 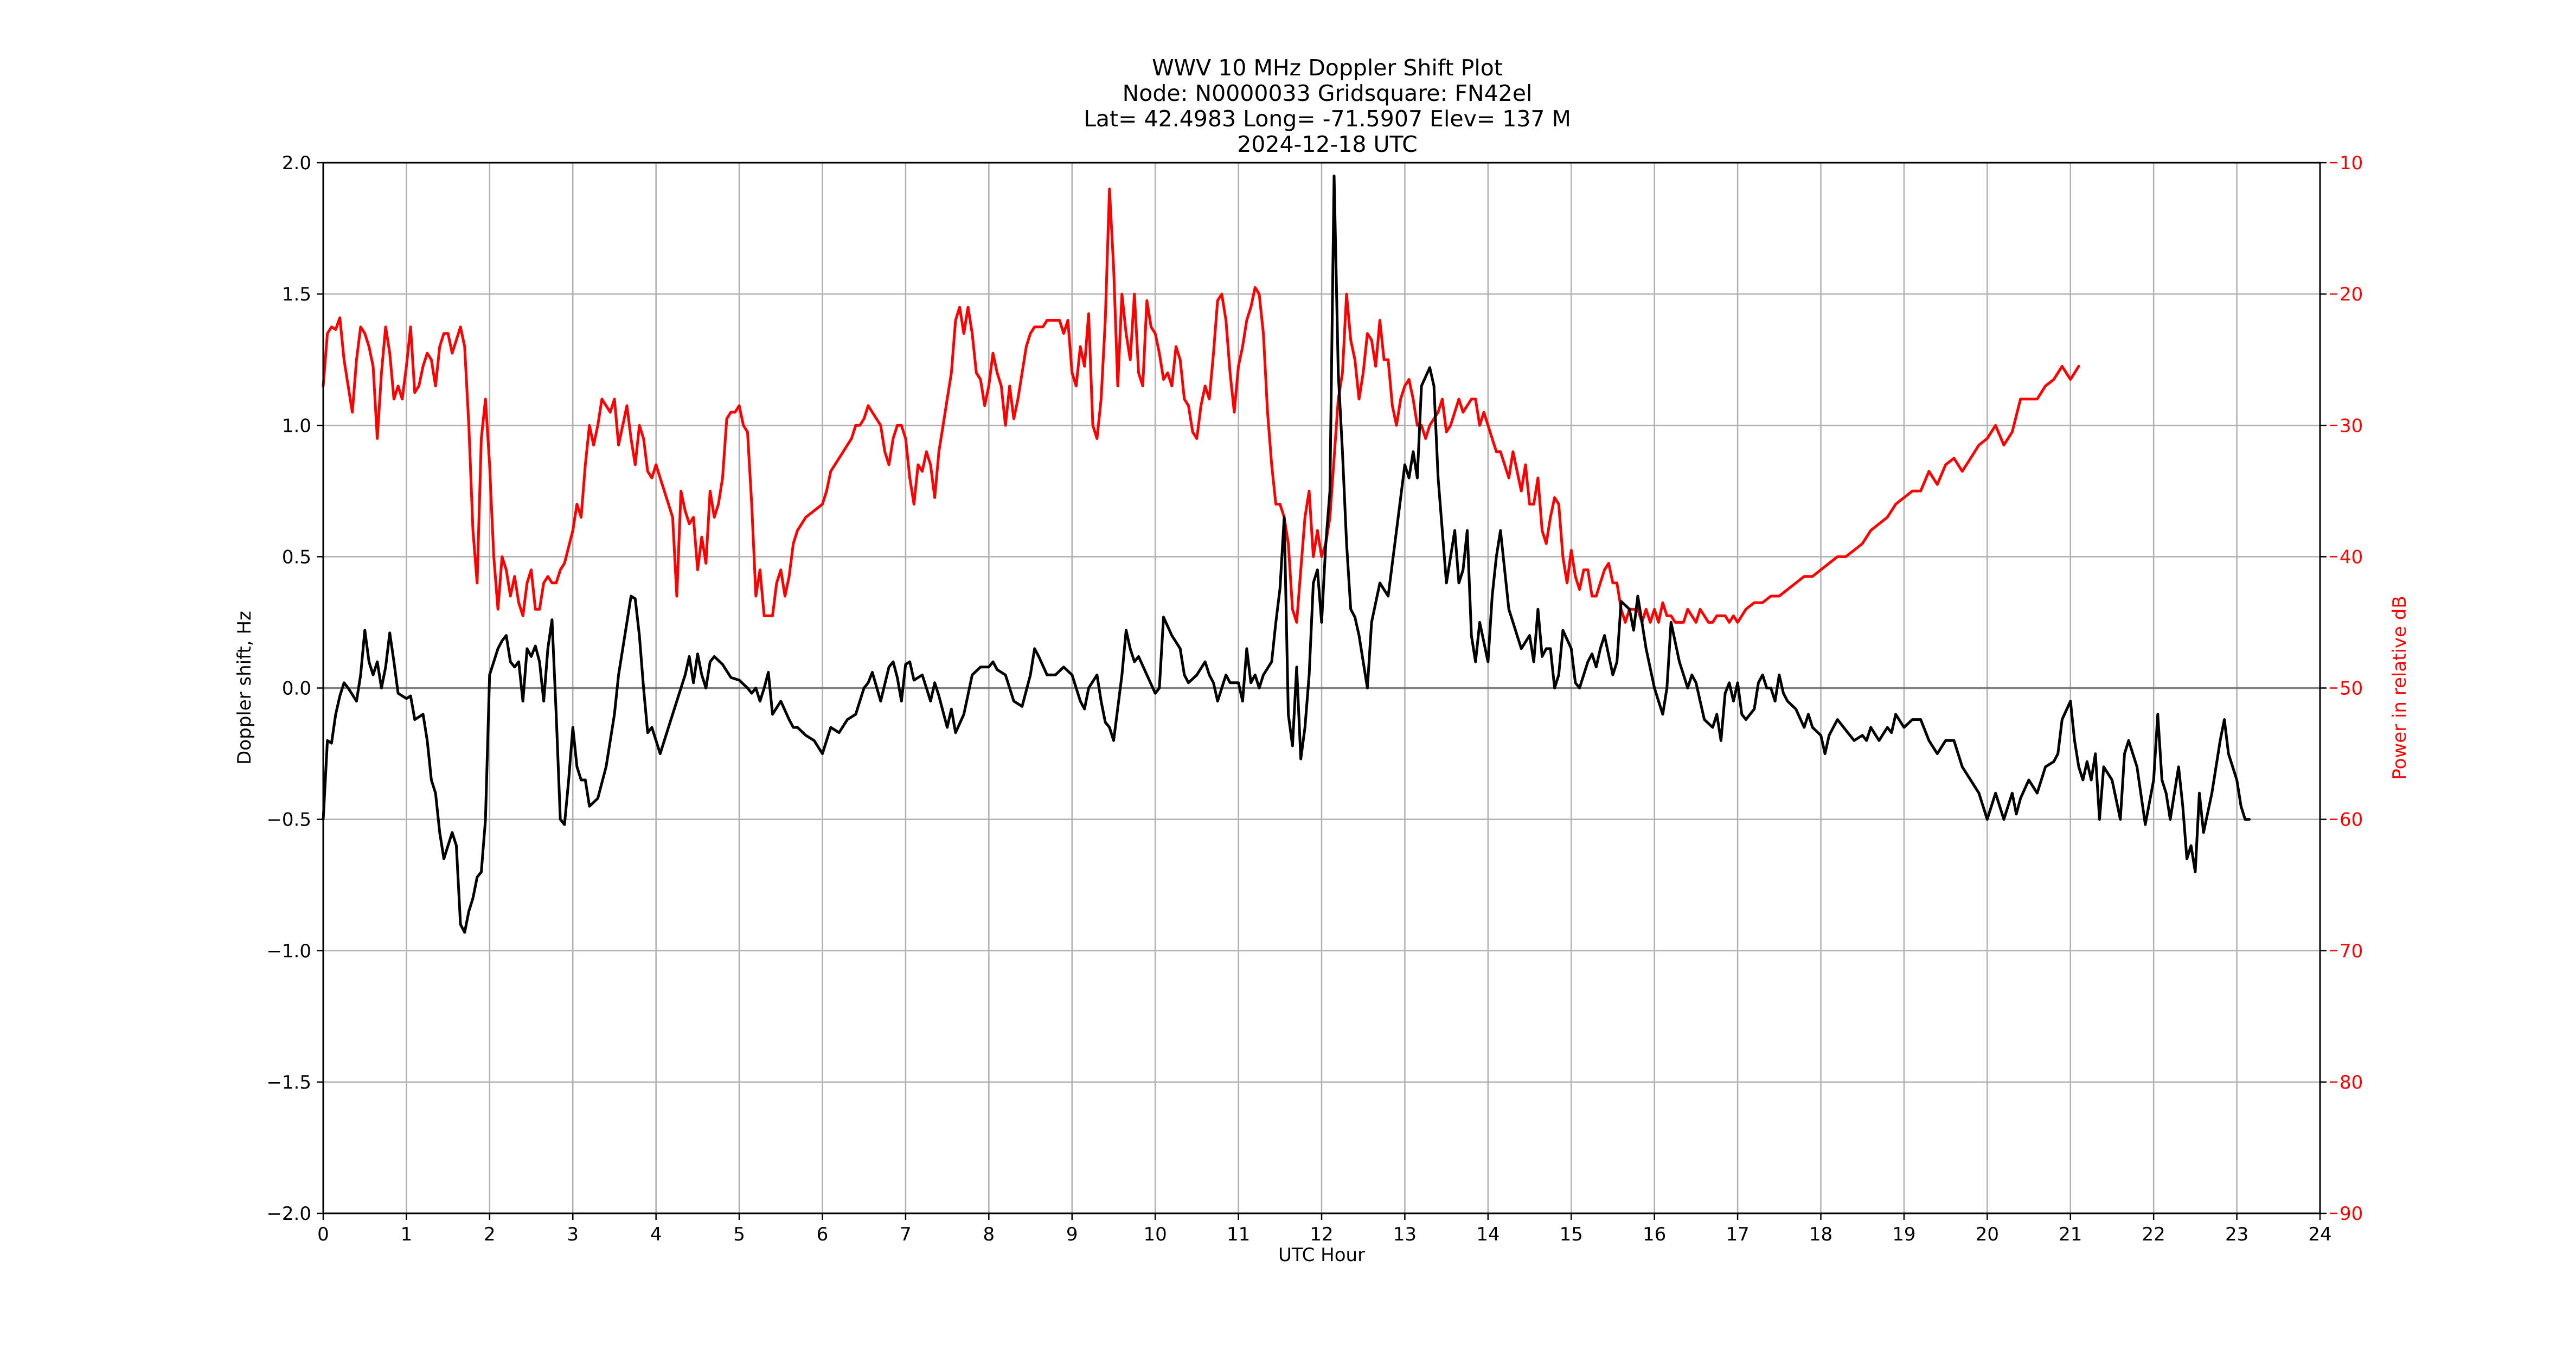 What do you see at coordinates (244, 688) in the screenshot?
I see `y-axis-label: Doppler shift, Hz` at bounding box center [244, 688].